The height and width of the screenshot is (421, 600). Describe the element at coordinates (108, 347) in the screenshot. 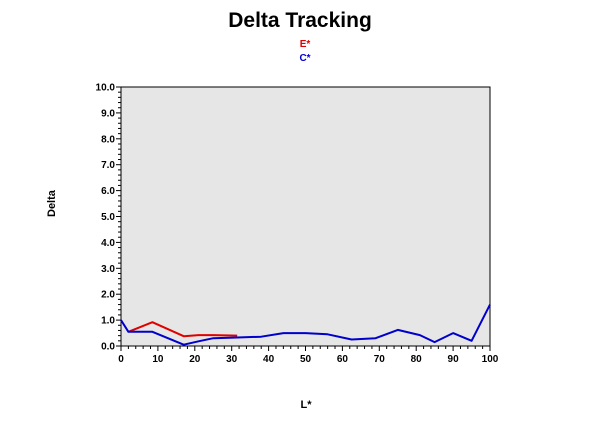

I see `y-tick-label: 0.0` at that location.